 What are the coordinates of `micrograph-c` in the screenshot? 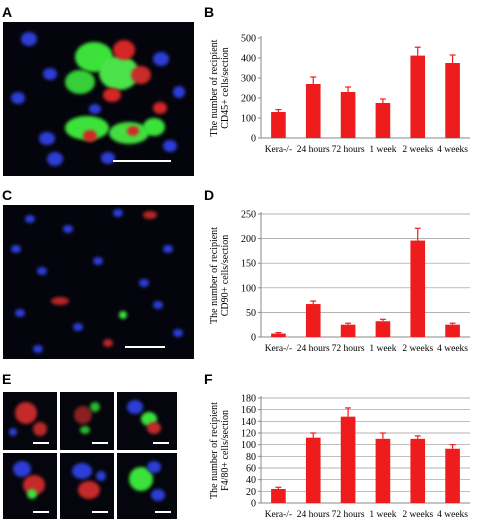 It's located at (98, 282).